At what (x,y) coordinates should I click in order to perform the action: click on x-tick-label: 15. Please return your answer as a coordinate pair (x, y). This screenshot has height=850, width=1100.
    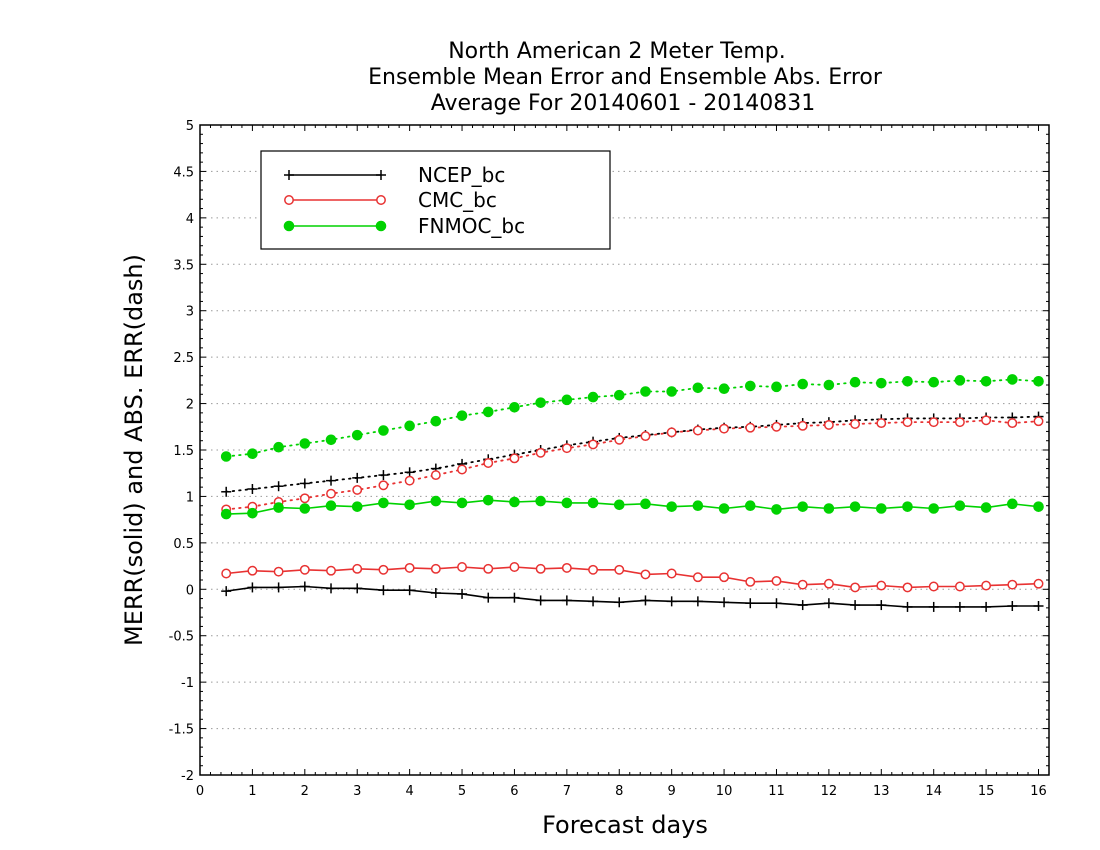
    Looking at the image, I should click on (986, 791).